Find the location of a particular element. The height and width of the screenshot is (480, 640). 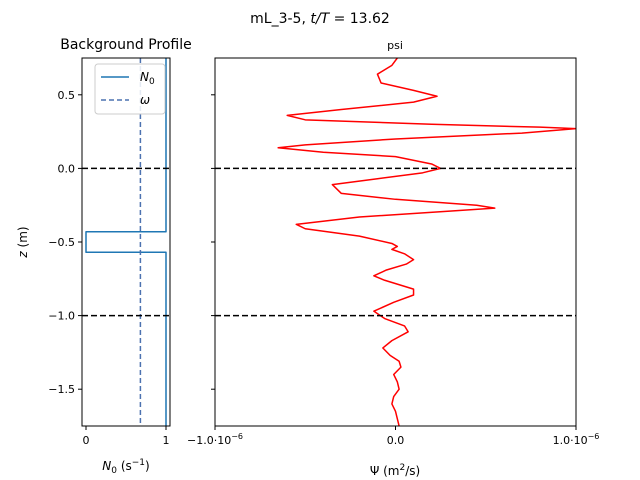

background-profile-title: Background Profile is located at coordinates (126, 45).